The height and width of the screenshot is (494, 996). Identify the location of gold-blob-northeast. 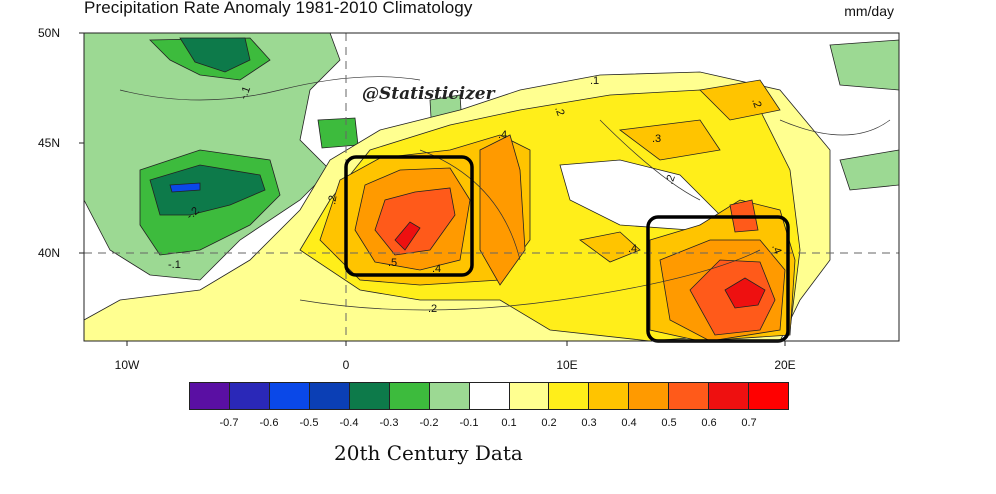
(669, 140).